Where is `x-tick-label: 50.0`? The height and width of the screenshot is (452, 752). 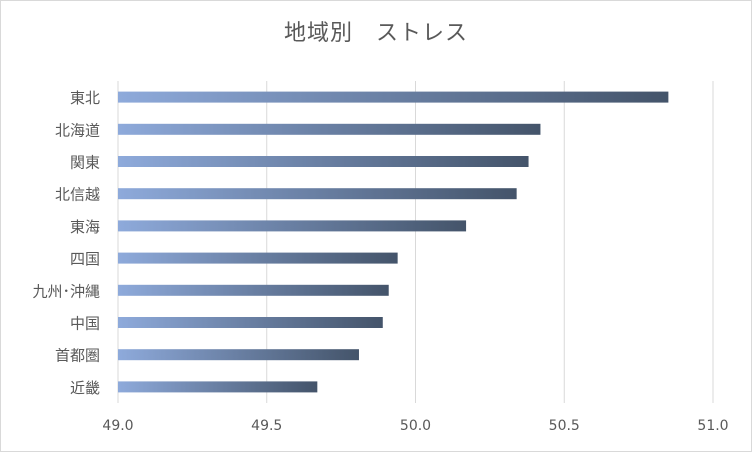
x-tick-label: 50.0 is located at coordinates (415, 426).